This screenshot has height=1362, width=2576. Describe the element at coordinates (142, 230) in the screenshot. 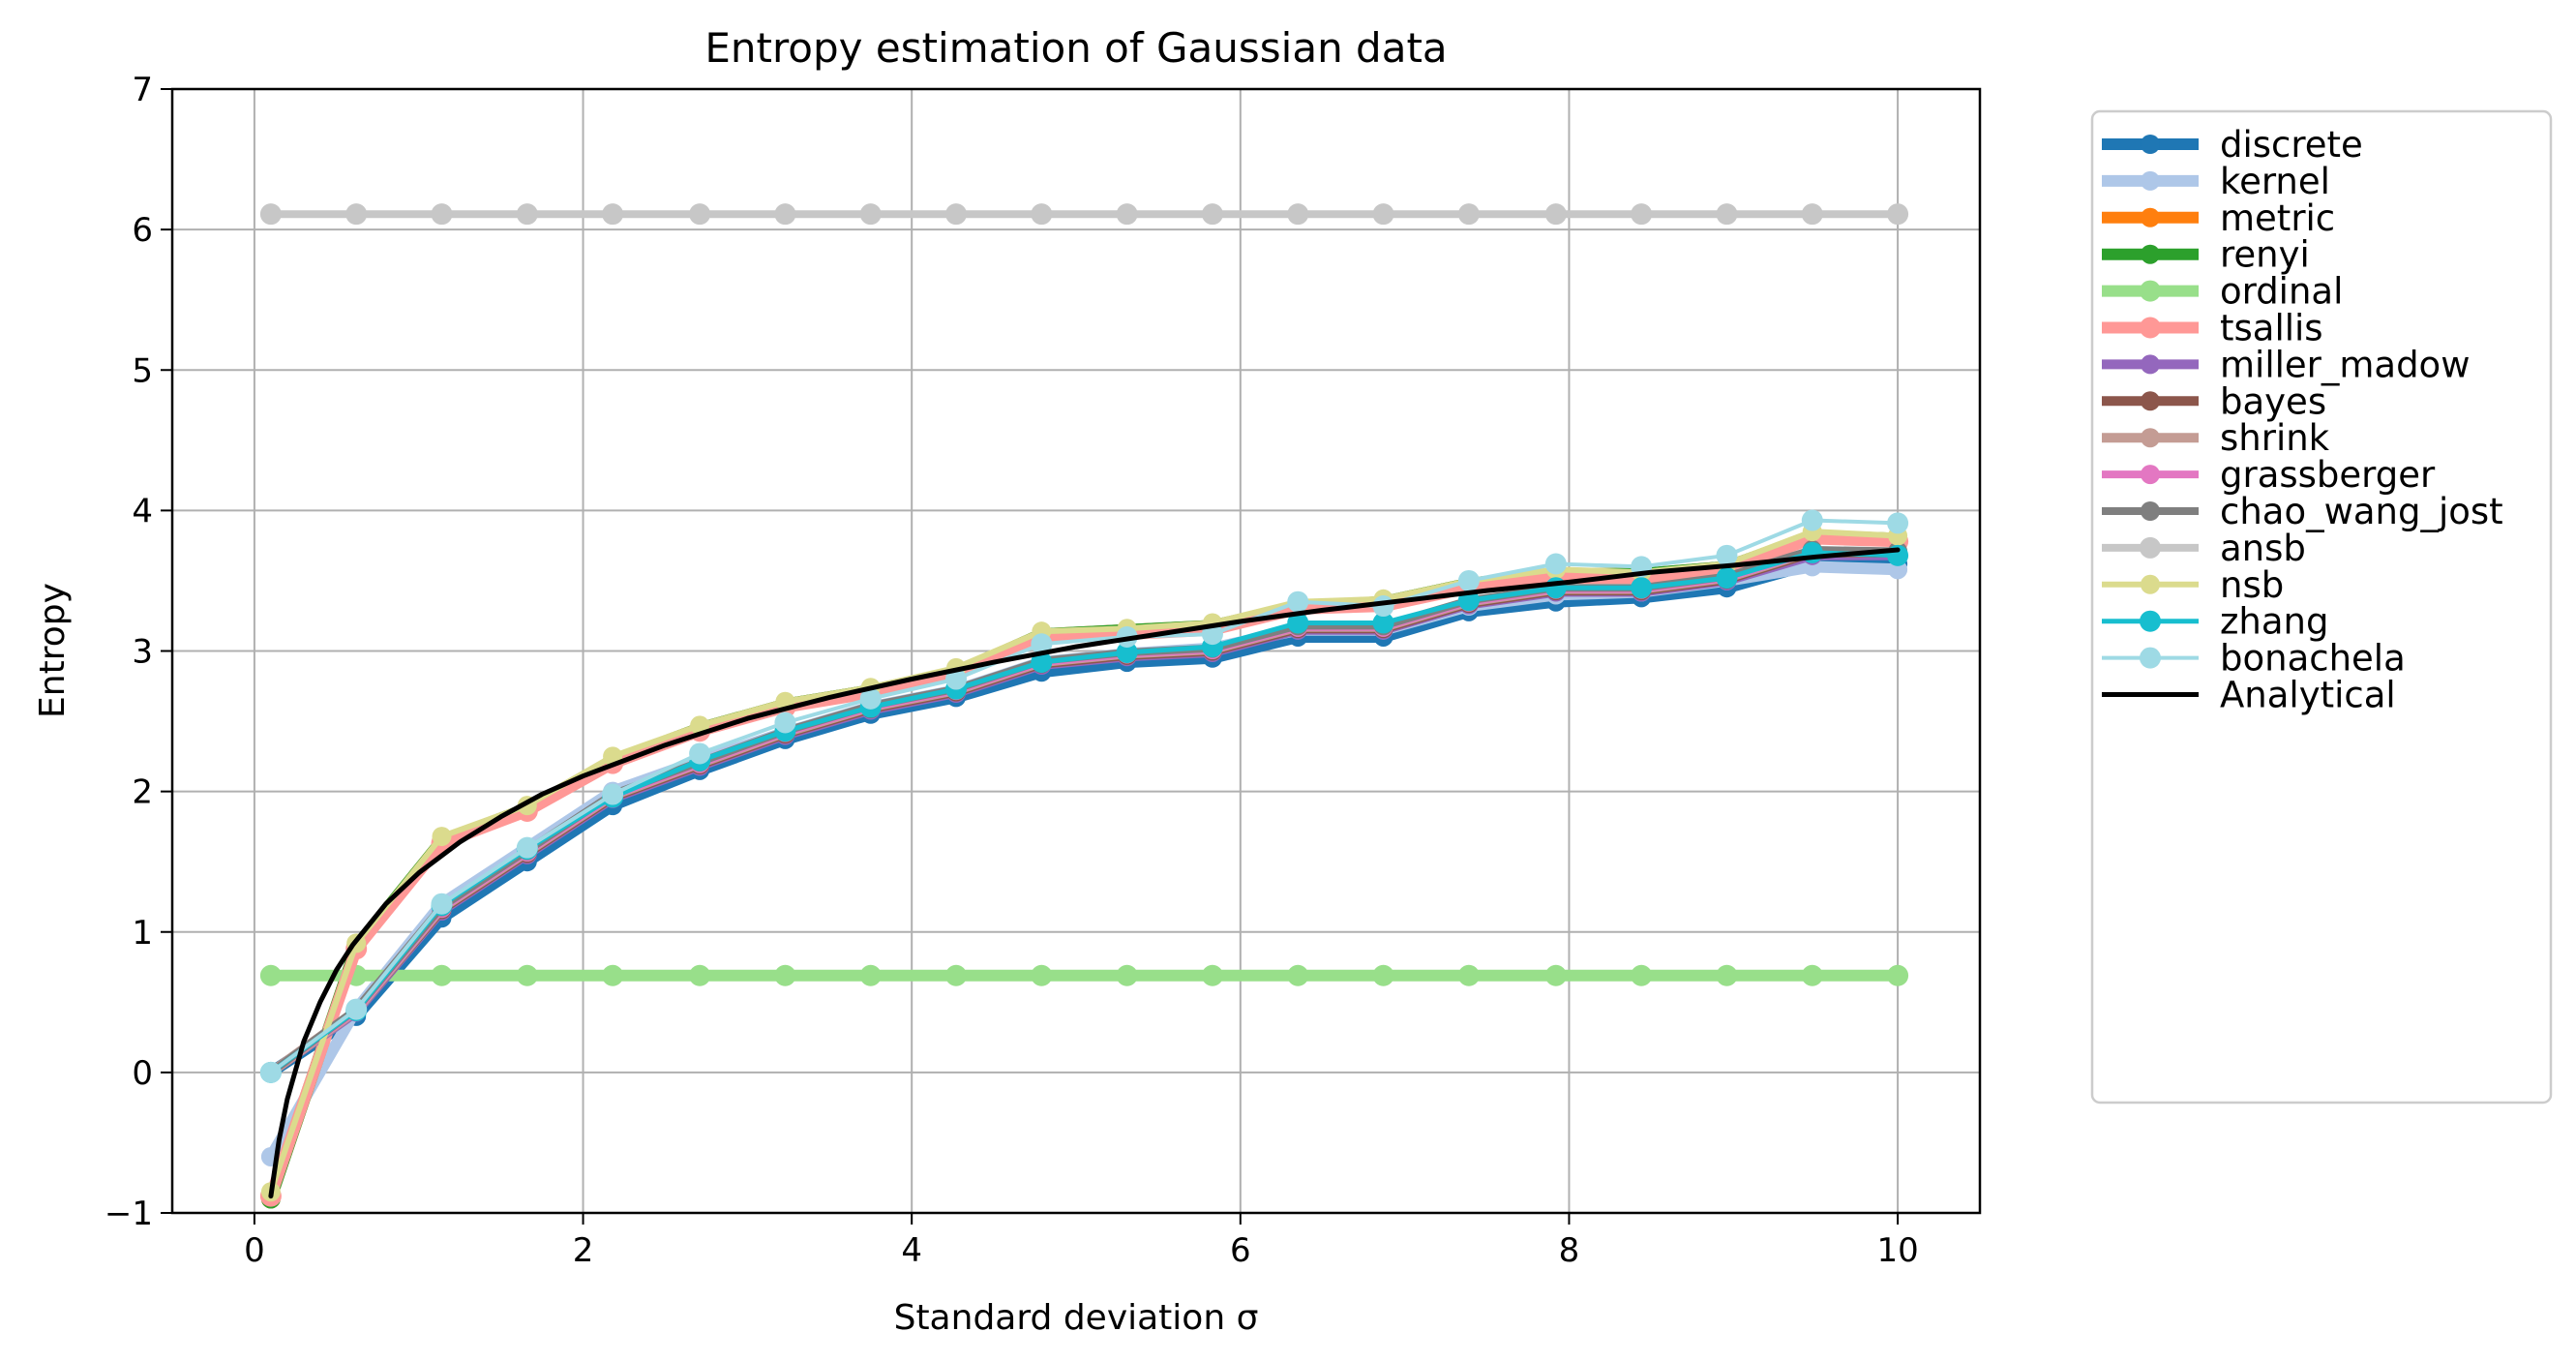

I see `y-tick-label: 6` at that location.